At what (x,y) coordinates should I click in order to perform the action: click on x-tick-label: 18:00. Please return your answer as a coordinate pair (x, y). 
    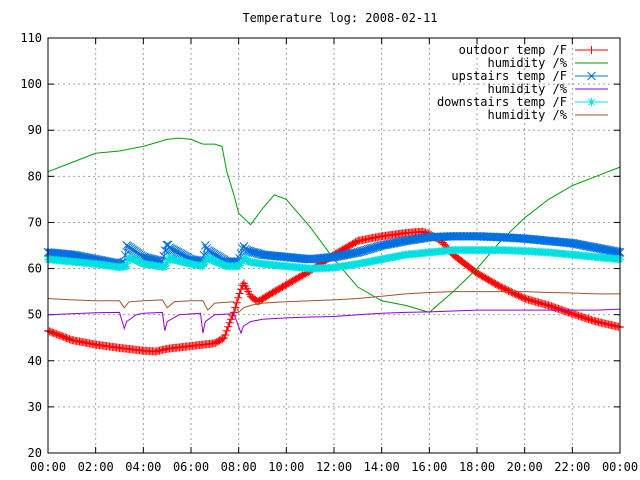
    Looking at the image, I should click on (477, 467).